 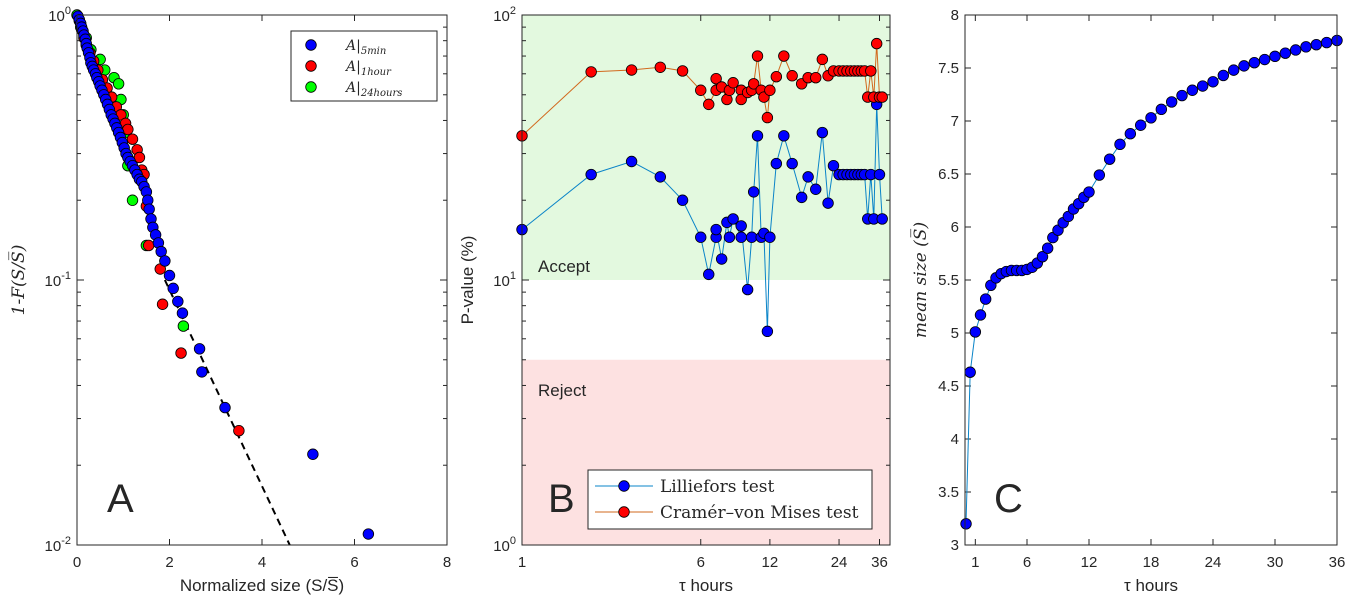 What do you see at coordinates (955, 333) in the screenshot?
I see `y-tick-label: 5` at bounding box center [955, 333].